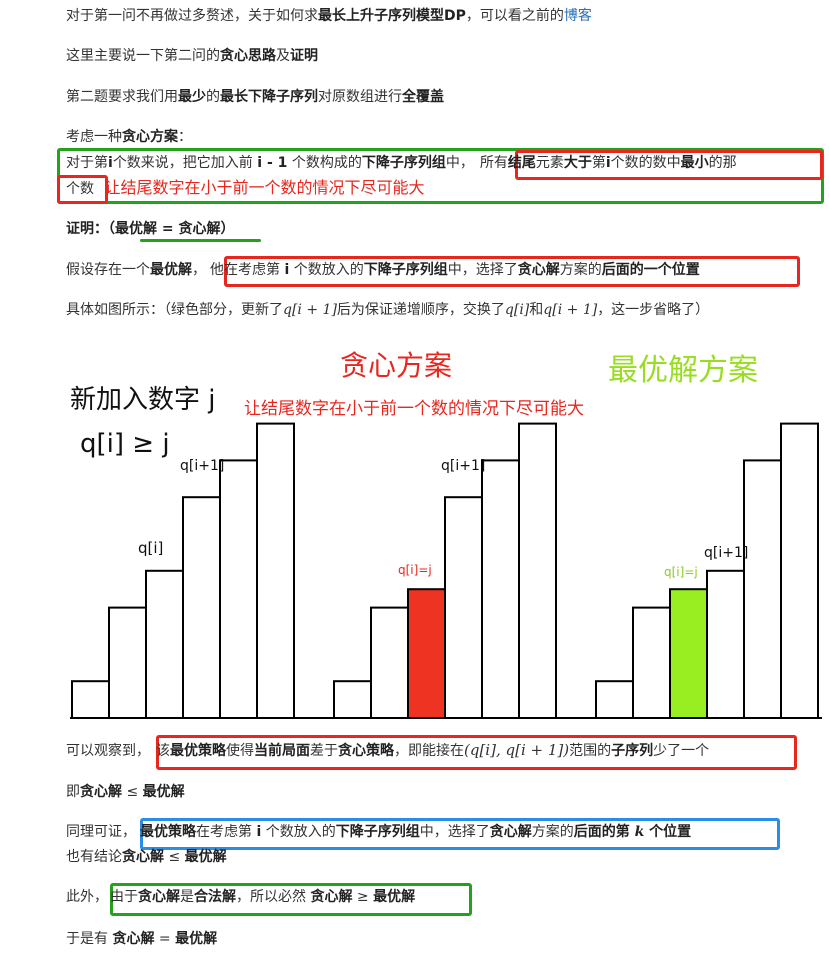 The image size is (829, 963). What do you see at coordinates (514, 16) in the screenshot?
I see `text: ，可以看之前的` at bounding box center [514, 16].